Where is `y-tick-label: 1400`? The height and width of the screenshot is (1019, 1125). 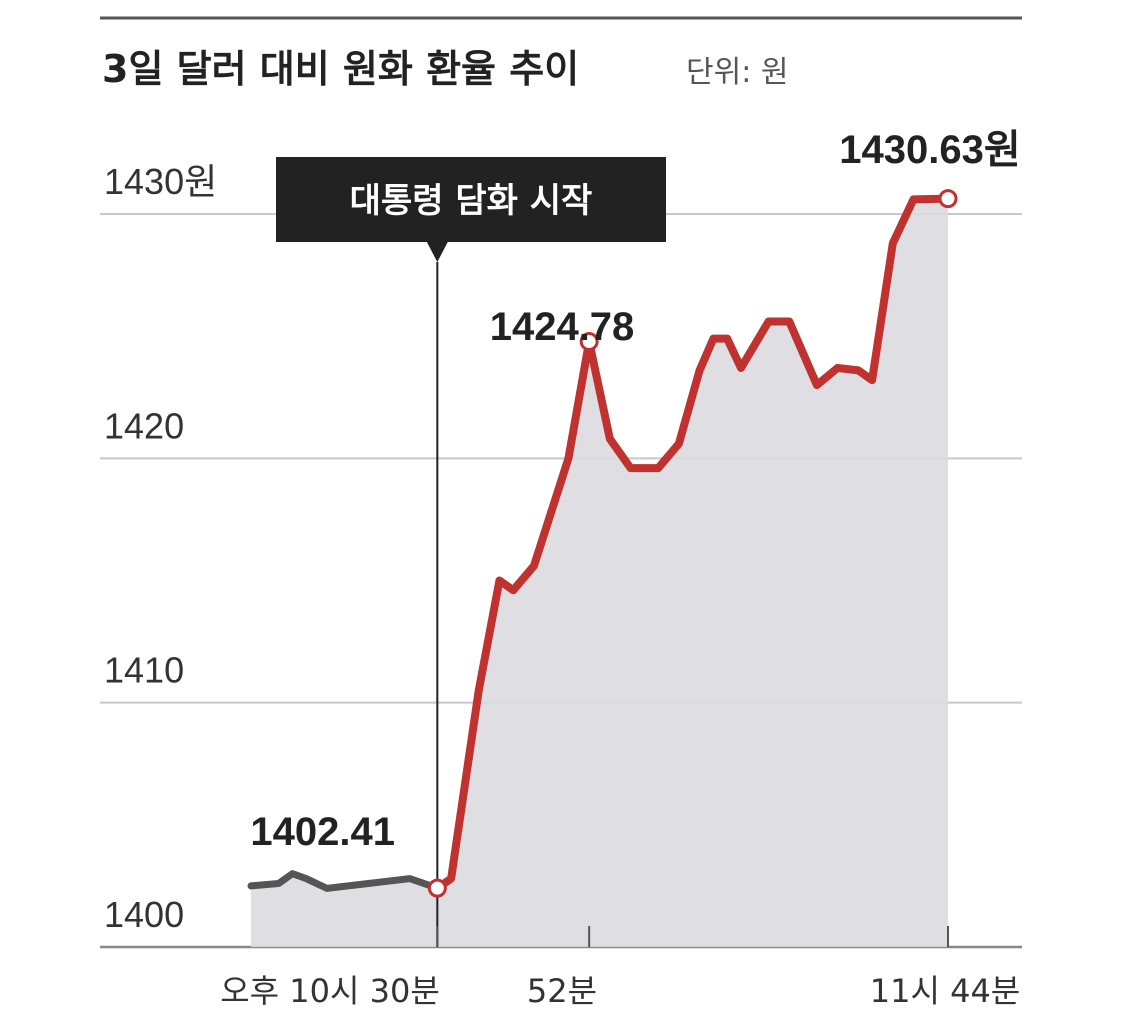 y-tick-label: 1400 is located at coordinates (144, 914).